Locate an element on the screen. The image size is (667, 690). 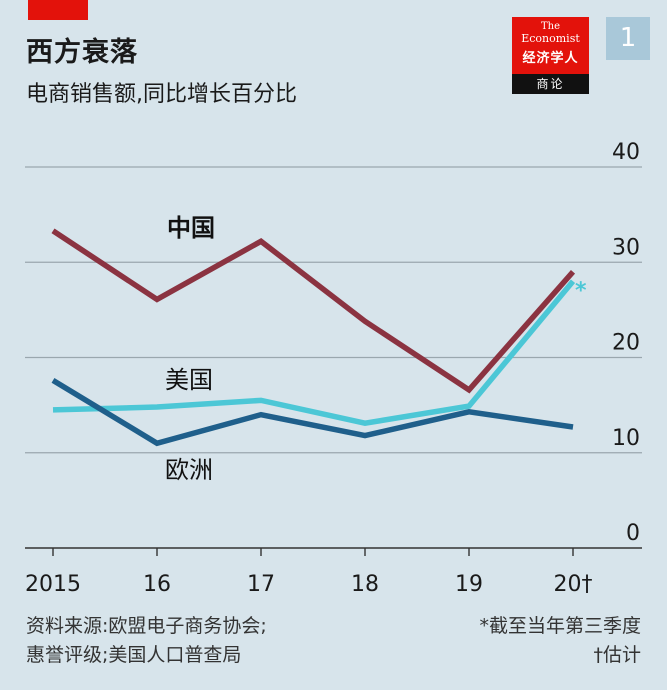
x-tick-label: 17 is located at coordinates (261, 584).